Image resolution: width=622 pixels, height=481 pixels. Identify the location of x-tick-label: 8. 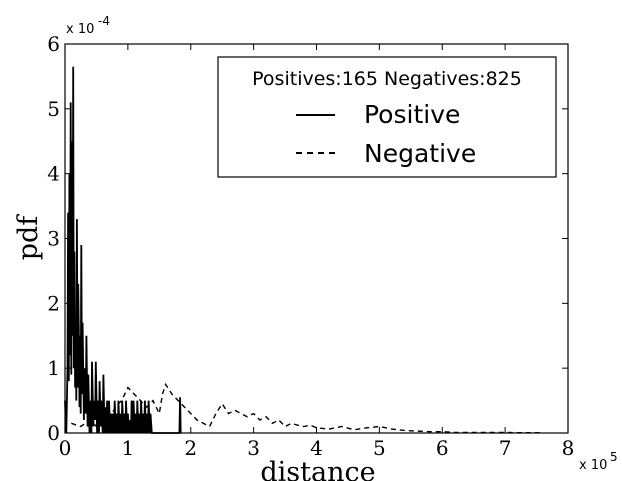
(568, 448).